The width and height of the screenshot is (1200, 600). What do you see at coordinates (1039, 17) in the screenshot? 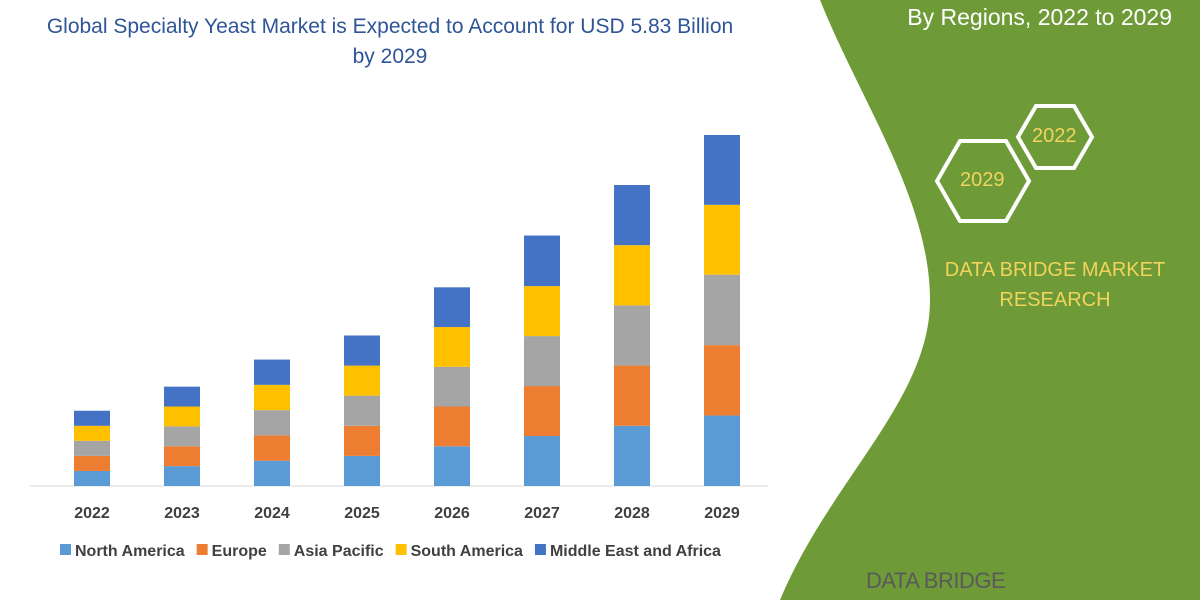
I see `side-title: By Regions, 2022 to 2029` at bounding box center [1039, 17].